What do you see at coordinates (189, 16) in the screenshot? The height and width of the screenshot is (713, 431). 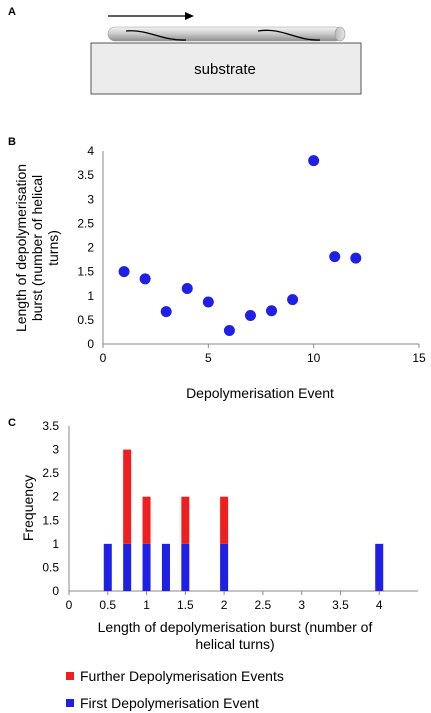 I see `direction-arrow-head` at bounding box center [189, 16].